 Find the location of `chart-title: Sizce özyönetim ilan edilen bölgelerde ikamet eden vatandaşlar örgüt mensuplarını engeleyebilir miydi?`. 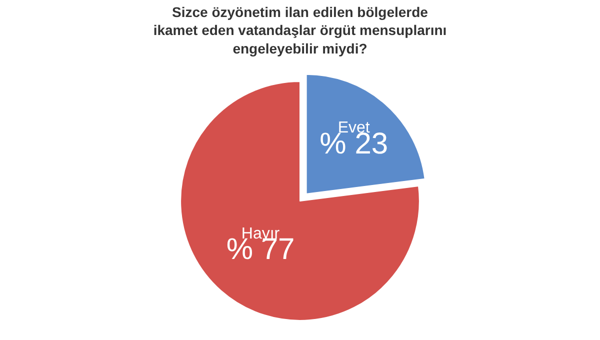

chart-title: Sizce özyönetim ilan edilen bölgelerde ikamet eden vatandaşlar örgüt mensuplarını engeleyebilir miydi? is located at coordinates (300, 30).